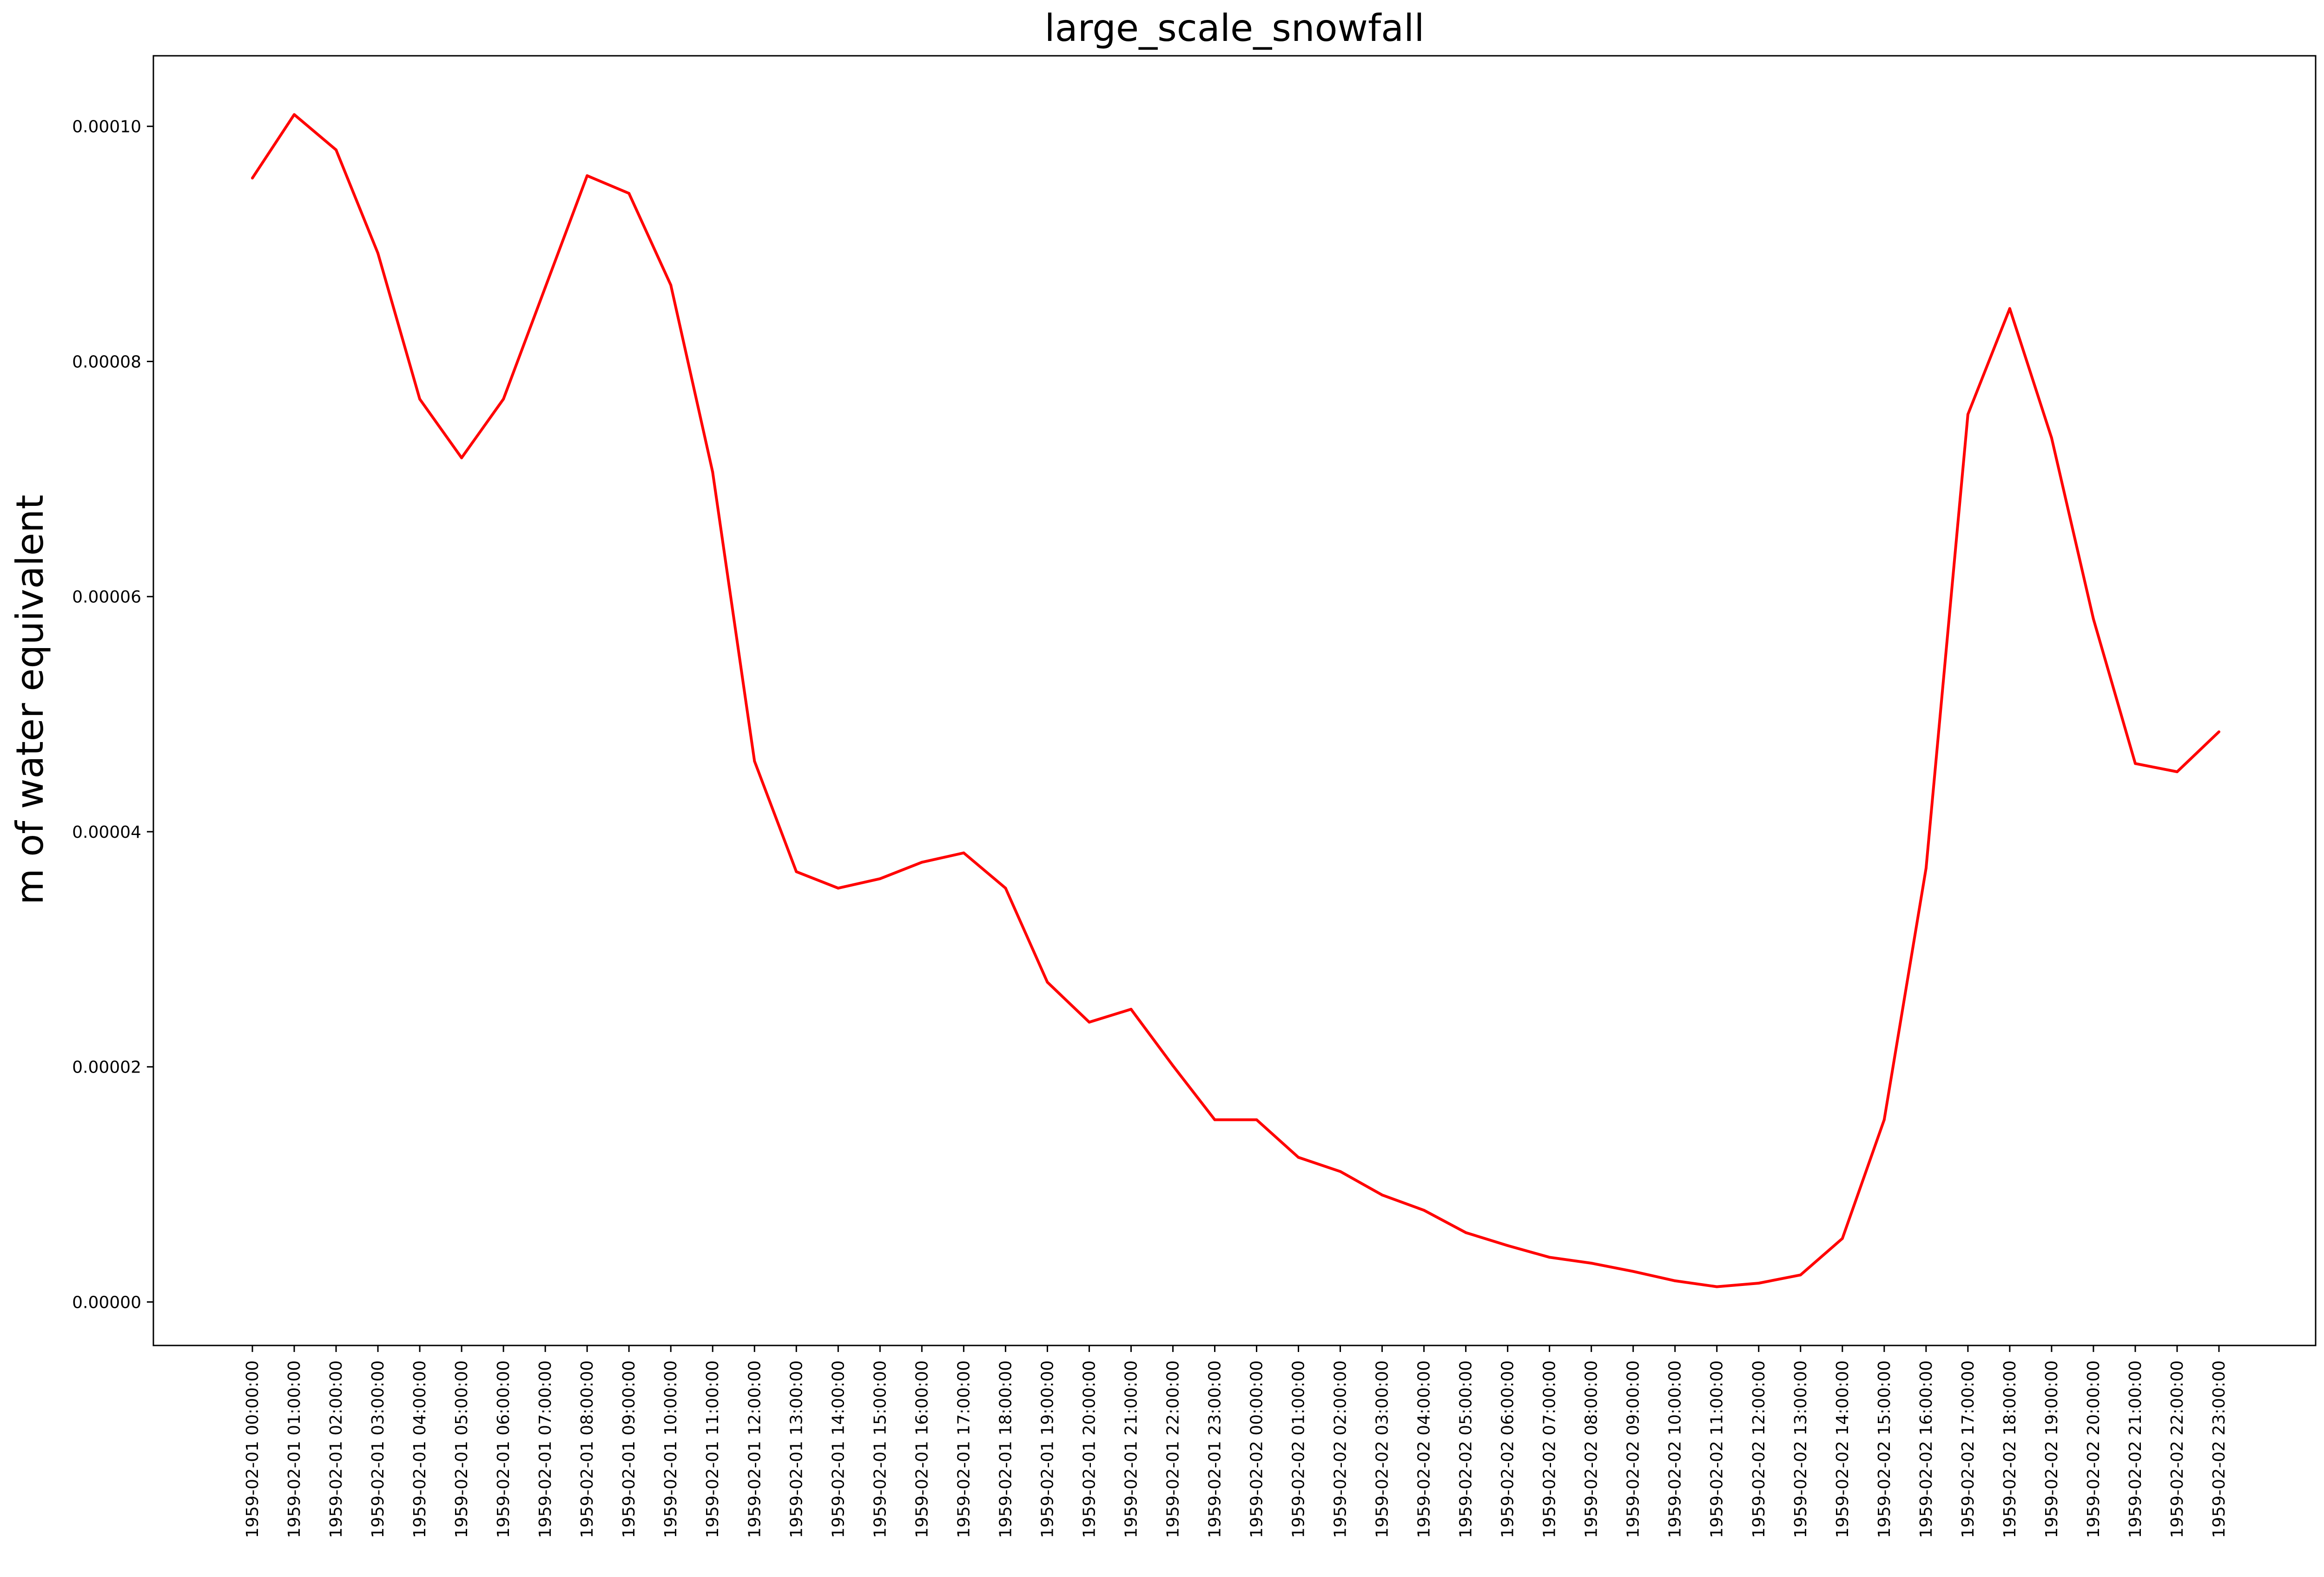 This screenshot has width=2324, height=1577. What do you see at coordinates (106, 127) in the screenshot?
I see `y-tick-label: 0.00010` at bounding box center [106, 127].